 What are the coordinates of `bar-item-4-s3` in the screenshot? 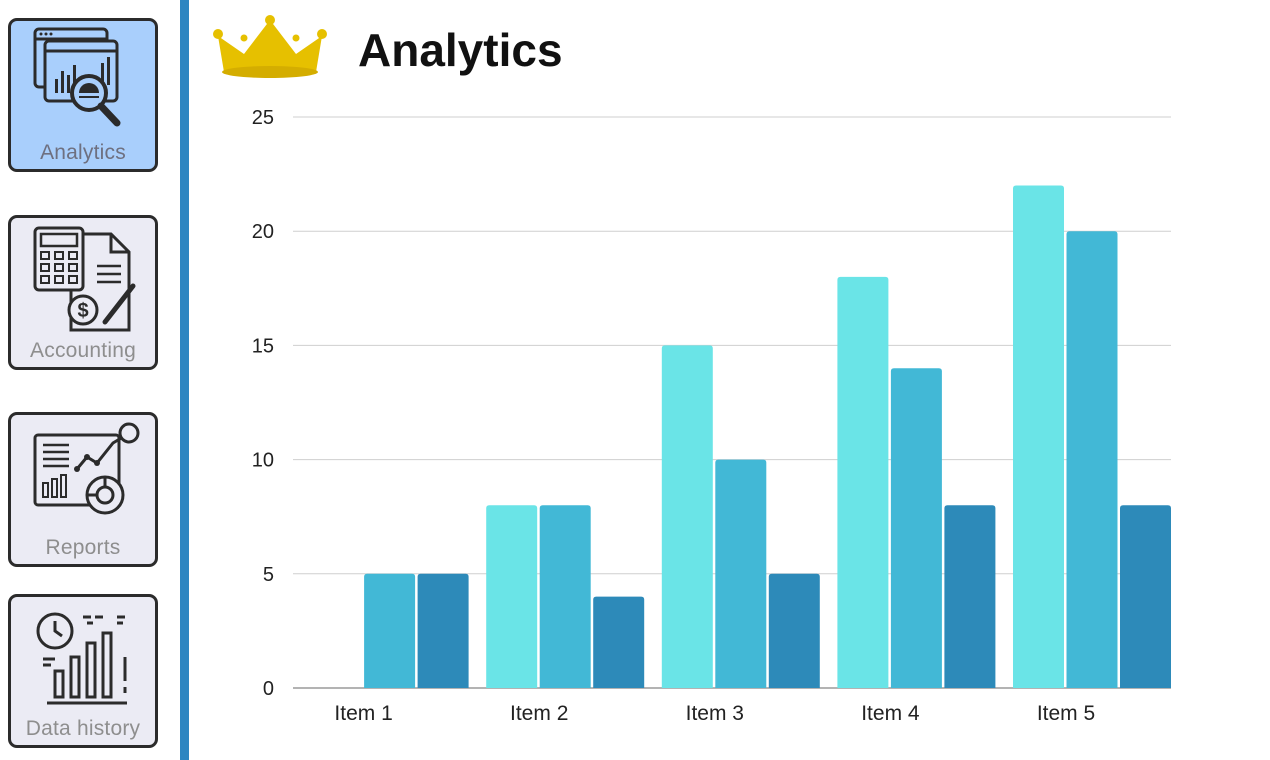 It's located at (970, 596).